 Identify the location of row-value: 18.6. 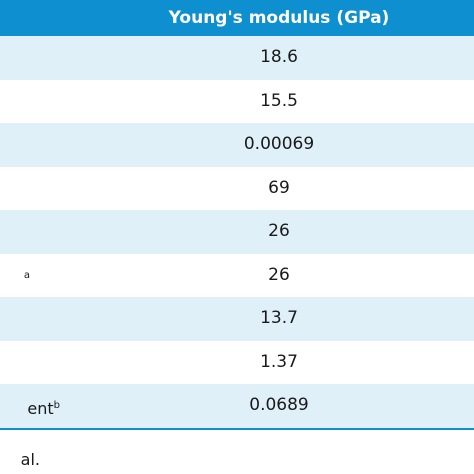
(279, 57).